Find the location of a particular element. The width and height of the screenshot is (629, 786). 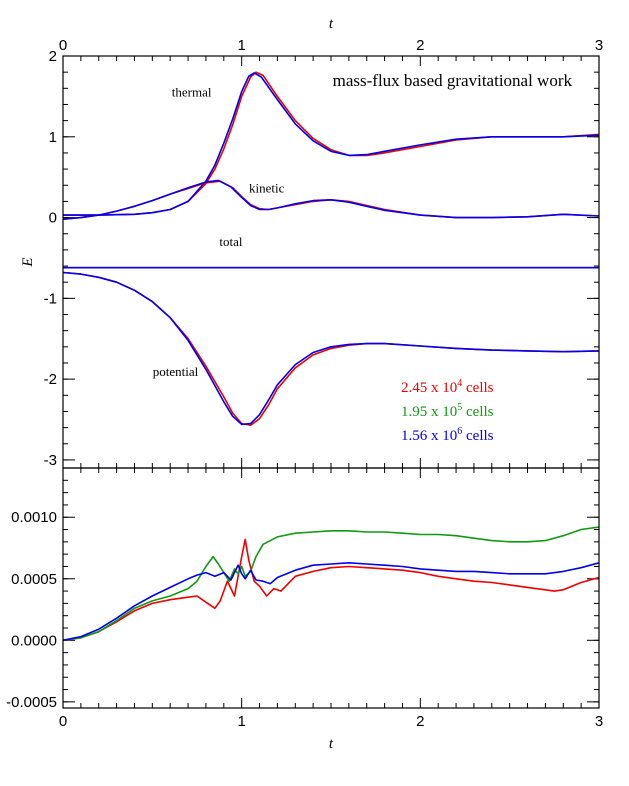

legend-entry-blue-label: 1.56 x 10 is located at coordinates (429, 436).